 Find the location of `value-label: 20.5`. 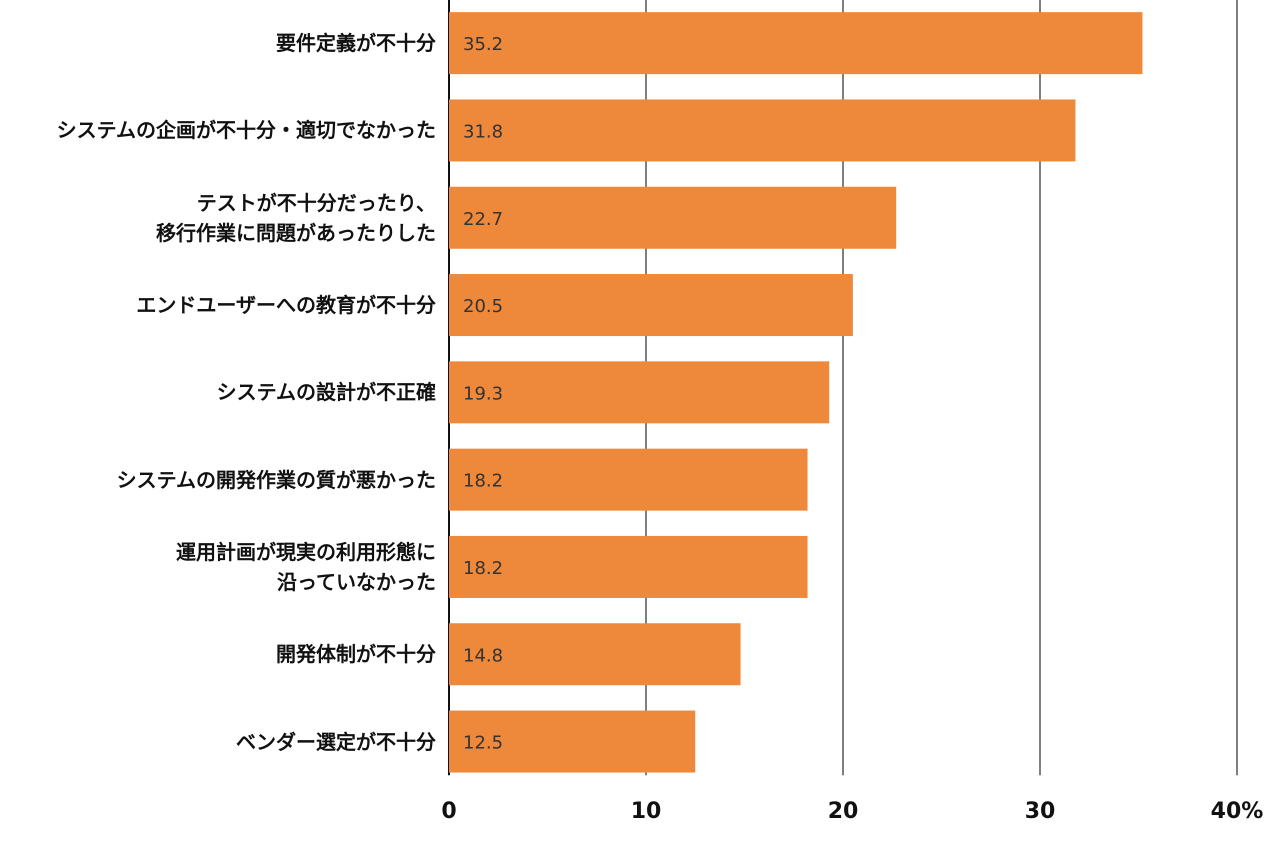

value-label: 20.5 is located at coordinates (483, 306).